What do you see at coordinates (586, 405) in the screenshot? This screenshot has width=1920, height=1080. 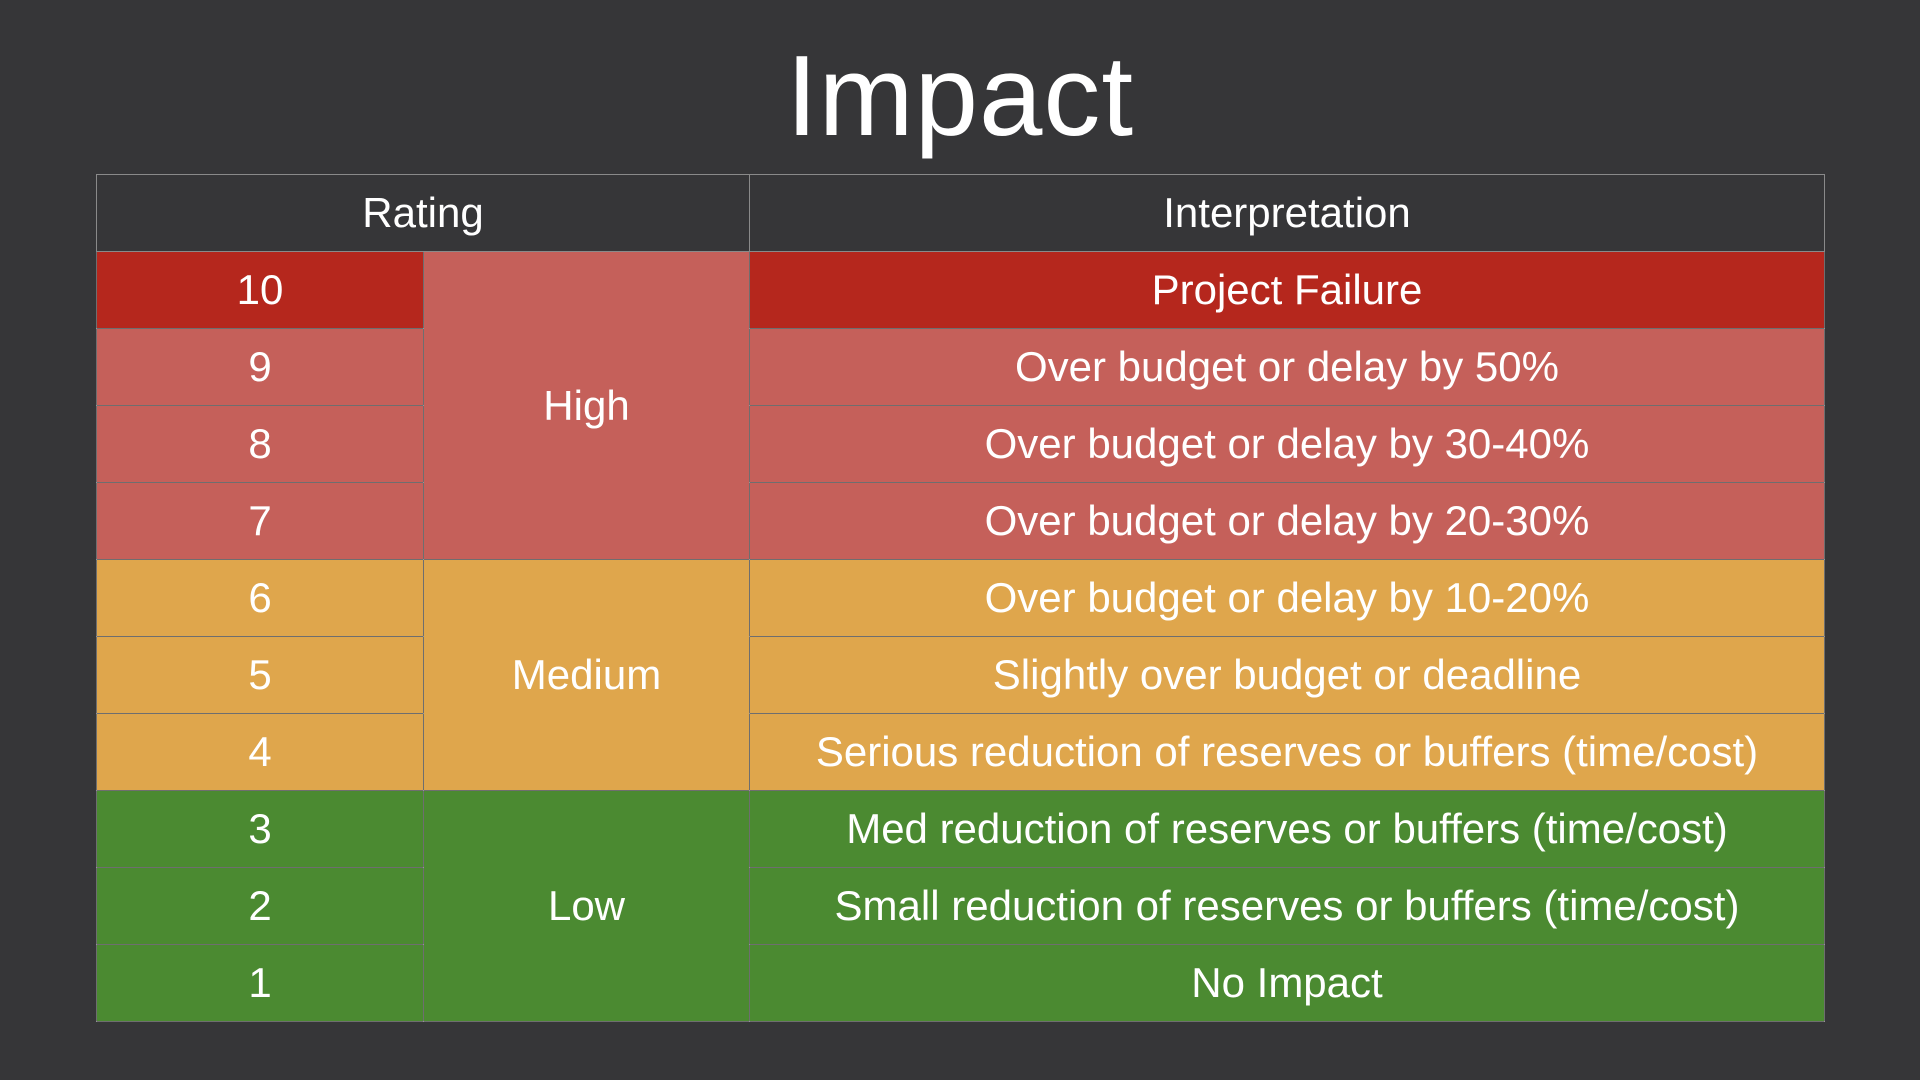 I see `level-cell-high: High` at bounding box center [586, 405].